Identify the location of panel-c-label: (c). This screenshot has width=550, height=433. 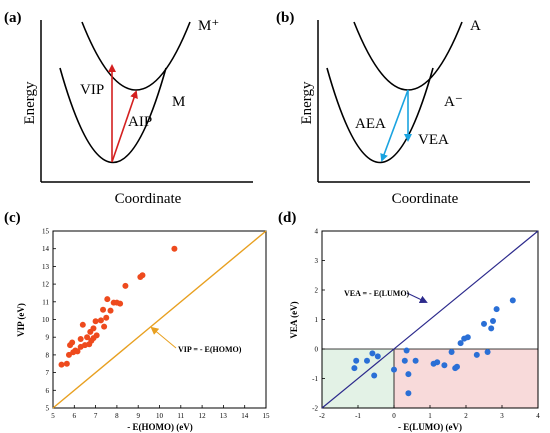
(12, 218).